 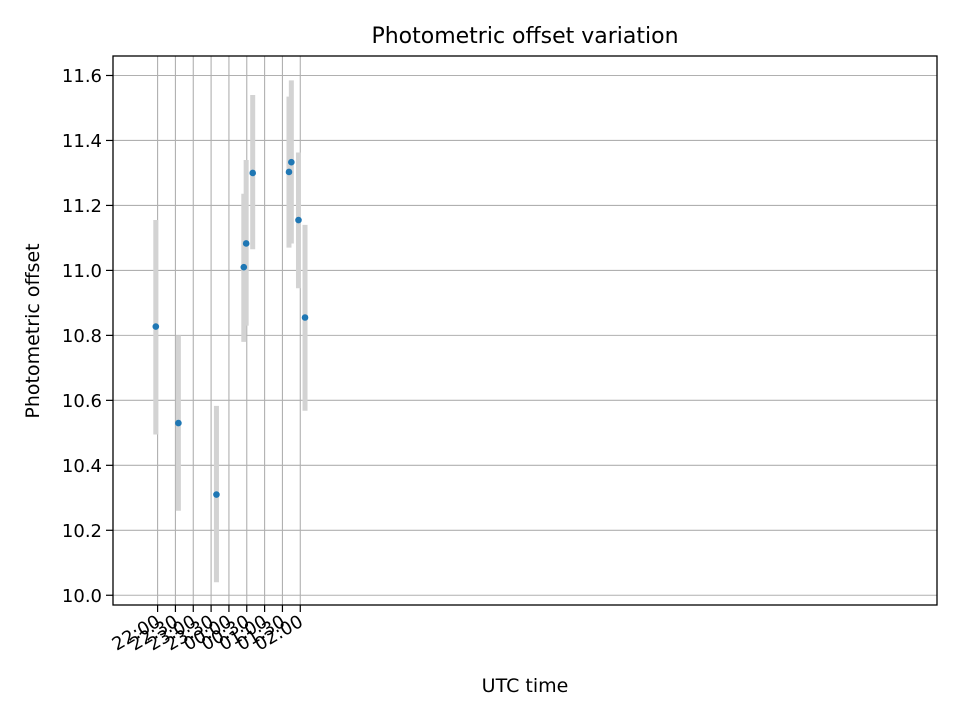 What do you see at coordinates (33, 330) in the screenshot?
I see `y-axis-label: Photometric offset` at bounding box center [33, 330].